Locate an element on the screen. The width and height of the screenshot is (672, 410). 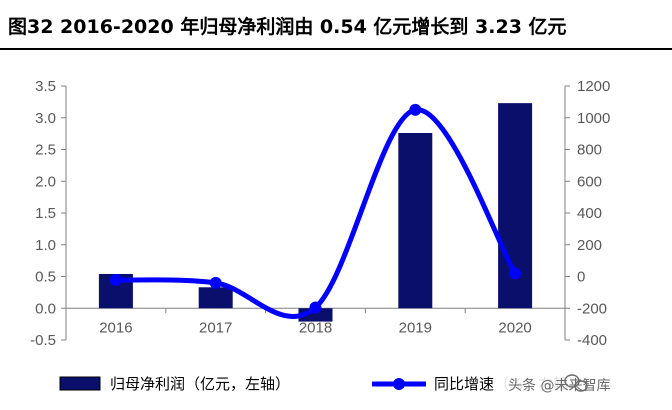
figure-title: 图32 2016-2020 年归母净利润由 0.54 亿元增长到 3.23 亿元 is located at coordinates (287, 27).